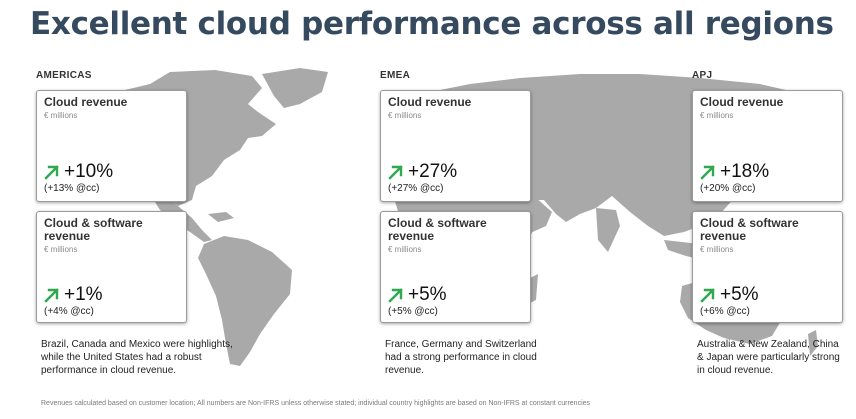  What do you see at coordinates (89, 171) in the screenshot?
I see `card-value: +10%` at bounding box center [89, 171].